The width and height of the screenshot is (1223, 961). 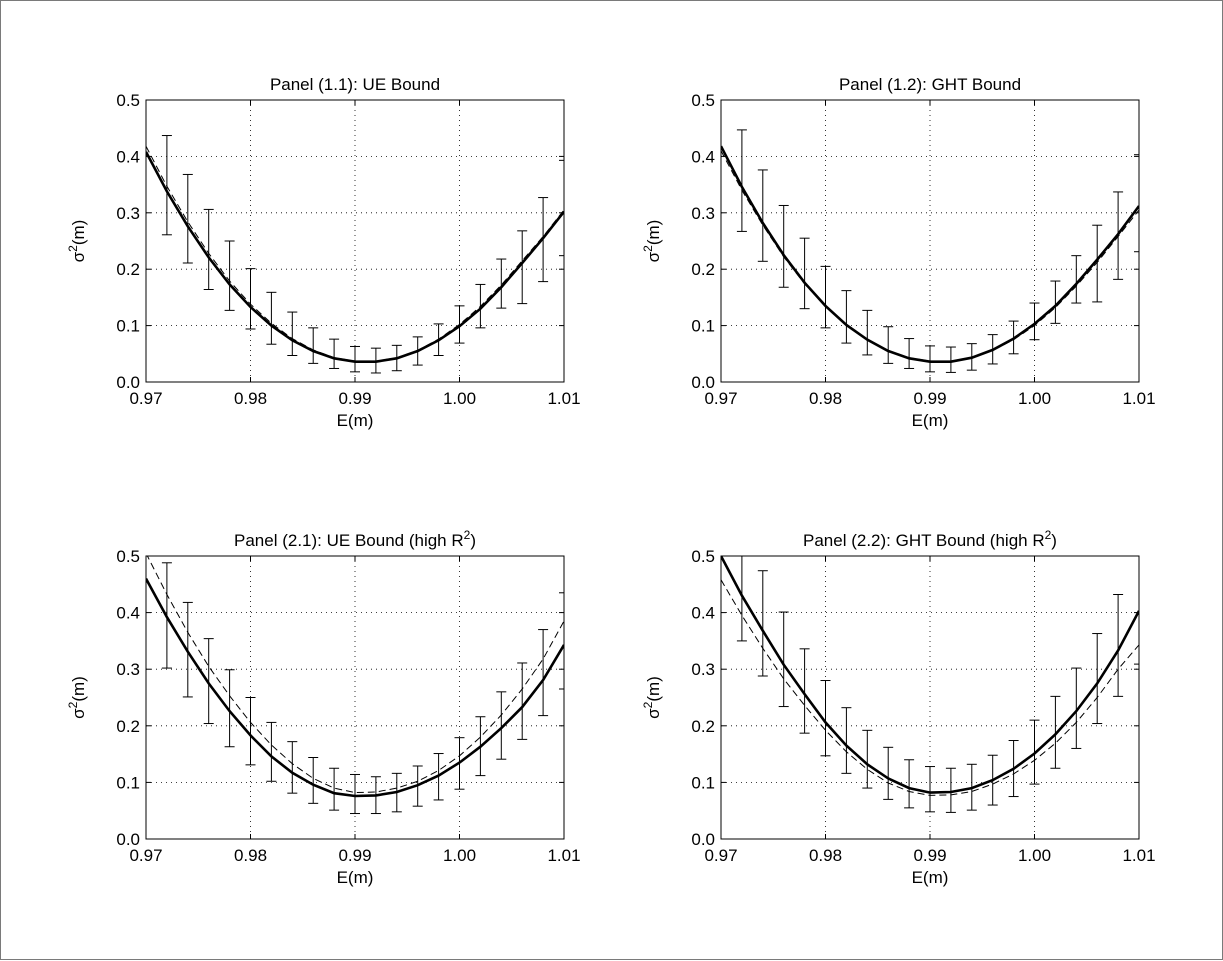 What do you see at coordinates (355, 675) in the screenshot?
I see `series-line-dashed` at bounding box center [355, 675].